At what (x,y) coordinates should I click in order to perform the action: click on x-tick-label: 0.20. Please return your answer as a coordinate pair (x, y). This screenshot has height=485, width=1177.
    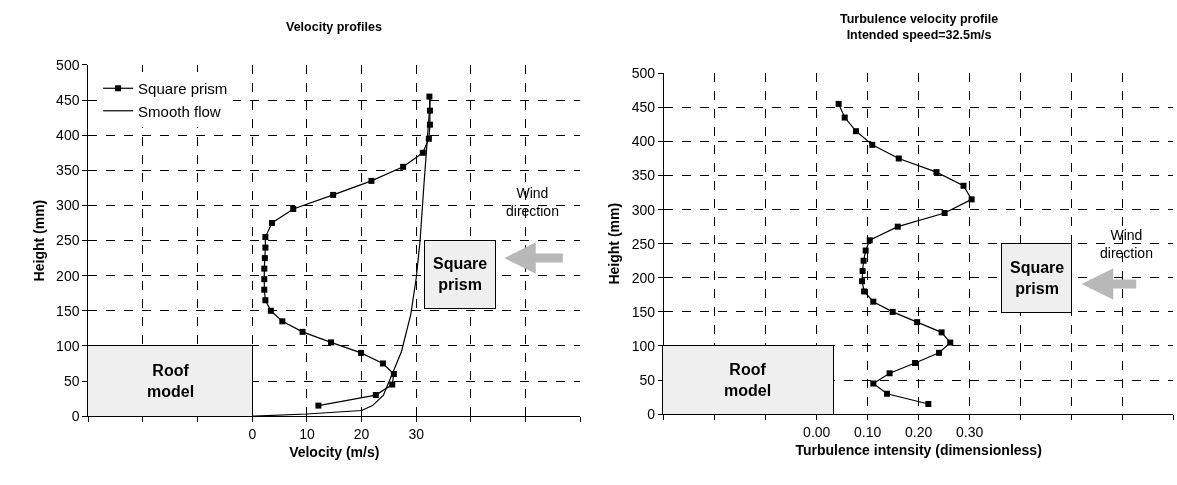
    Looking at the image, I should click on (919, 431).